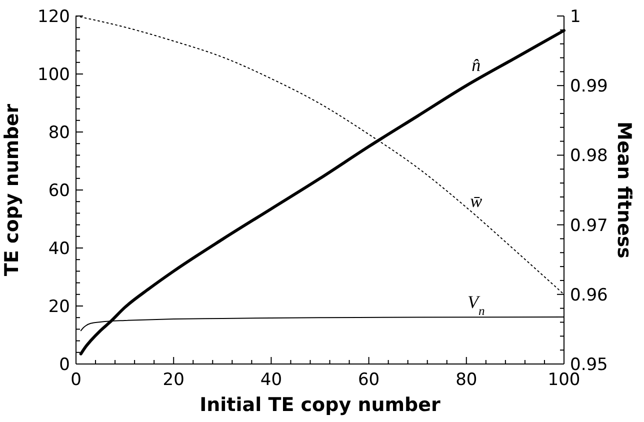 The width and height of the screenshot is (644, 422). What do you see at coordinates (59, 133) in the screenshot?
I see `y-tick-label: 80` at bounding box center [59, 133].